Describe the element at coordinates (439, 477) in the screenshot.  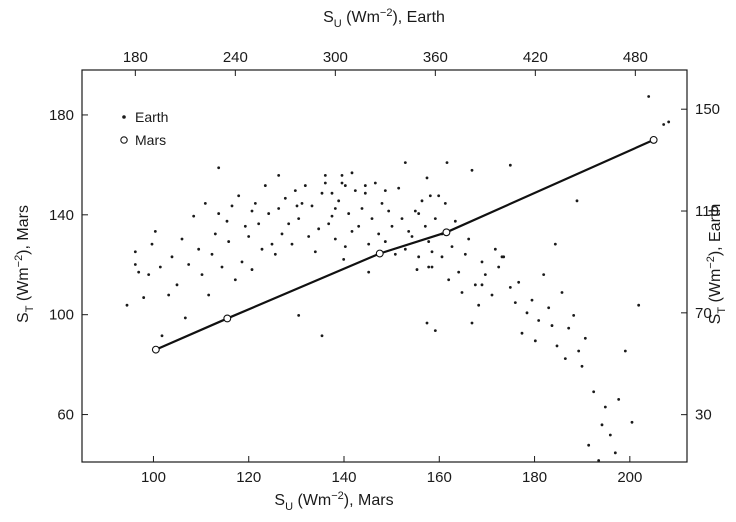
I see `bottom-tick-label: 160` at that location.